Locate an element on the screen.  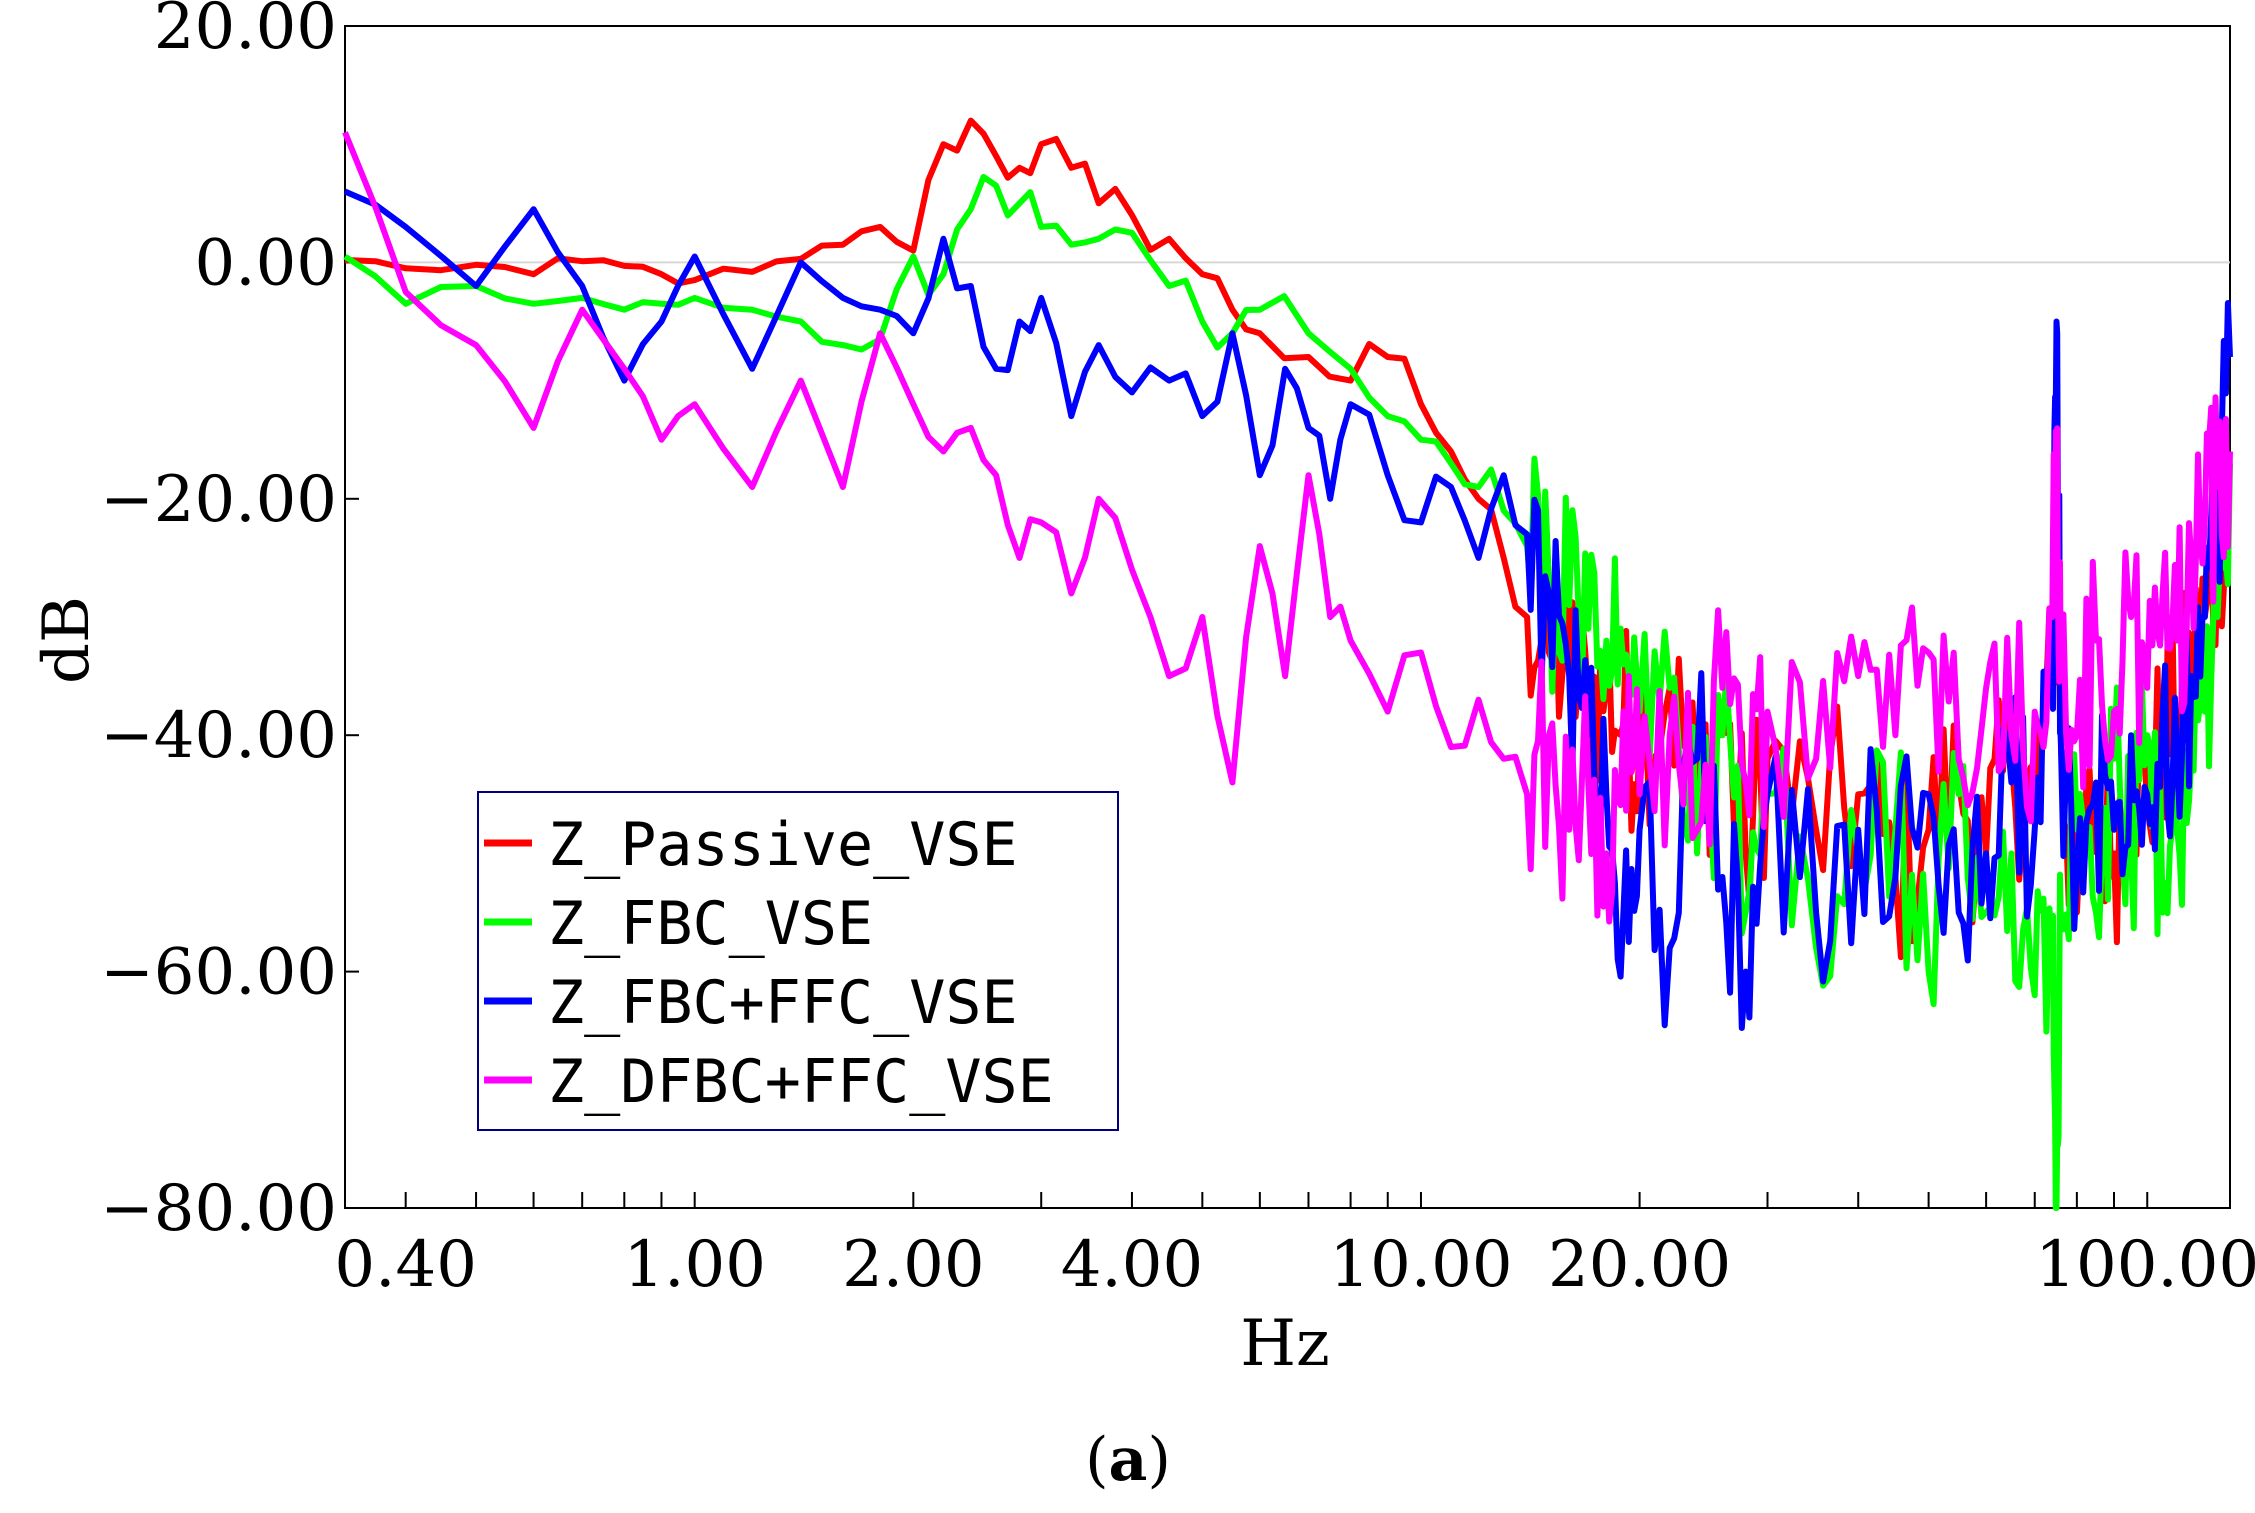
x-tick-label: 20.00 is located at coordinates (1639, 1265).